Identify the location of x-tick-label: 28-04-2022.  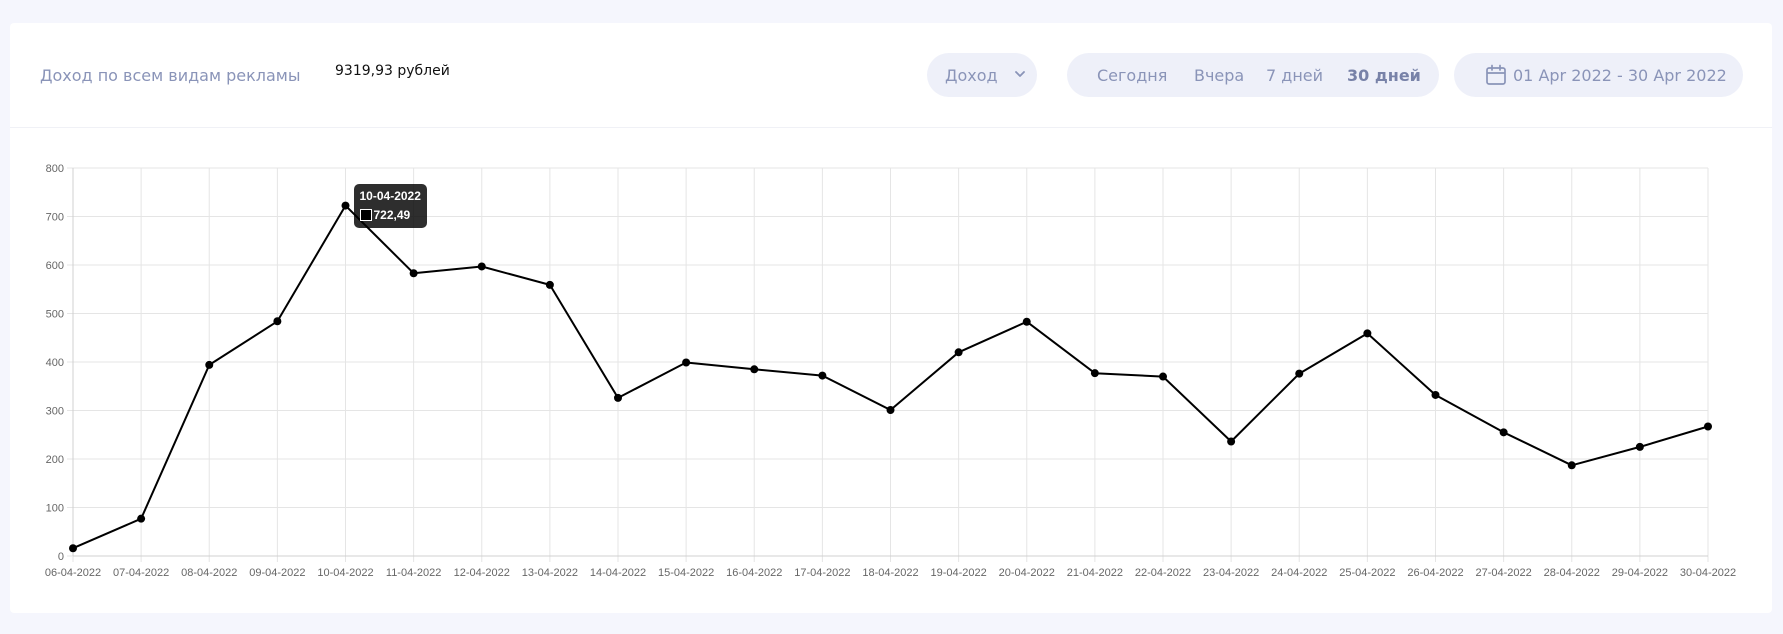
(1572, 573).